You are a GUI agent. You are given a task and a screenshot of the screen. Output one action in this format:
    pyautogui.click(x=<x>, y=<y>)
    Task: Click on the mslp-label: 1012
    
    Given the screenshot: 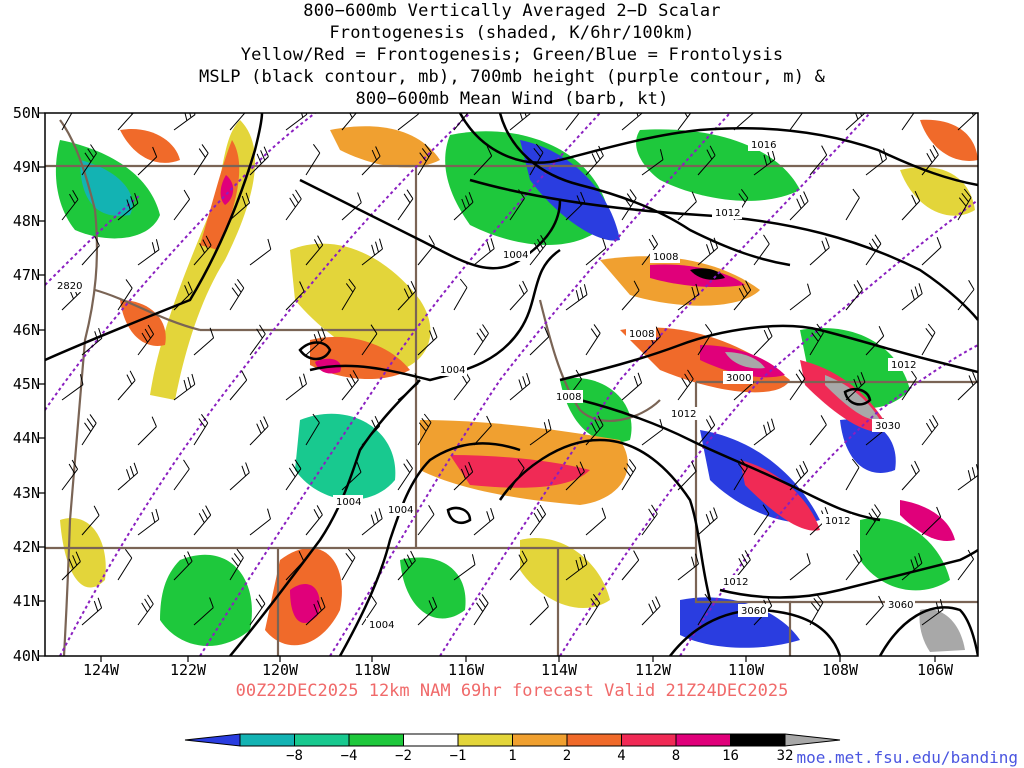 What is the action you would take?
    pyautogui.click(x=735, y=582)
    